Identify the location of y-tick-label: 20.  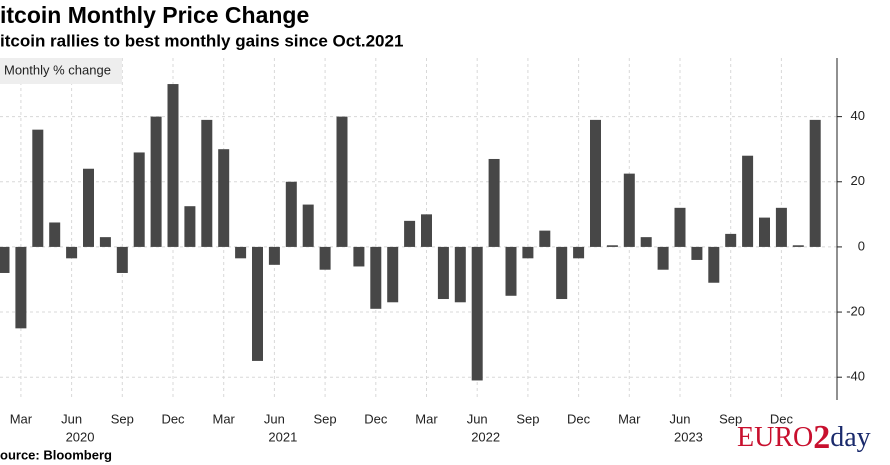
(858, 180).